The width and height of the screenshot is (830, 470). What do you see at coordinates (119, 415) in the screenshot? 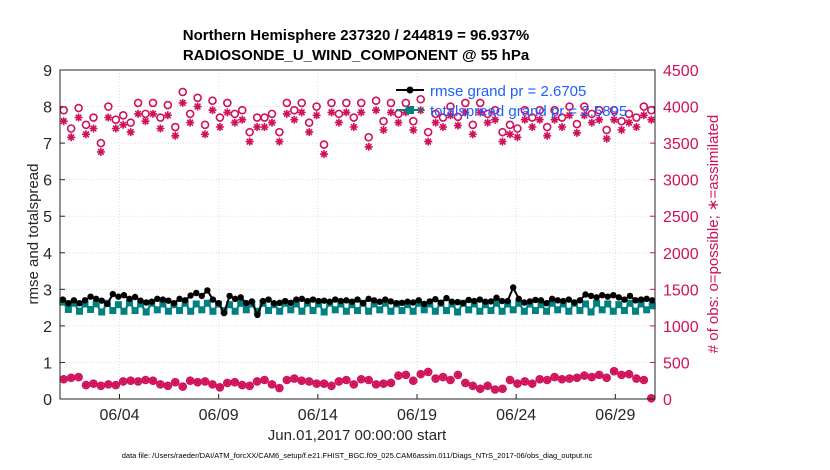
I see `x-tick-label: 06/04` at bounding box center [119, 415].